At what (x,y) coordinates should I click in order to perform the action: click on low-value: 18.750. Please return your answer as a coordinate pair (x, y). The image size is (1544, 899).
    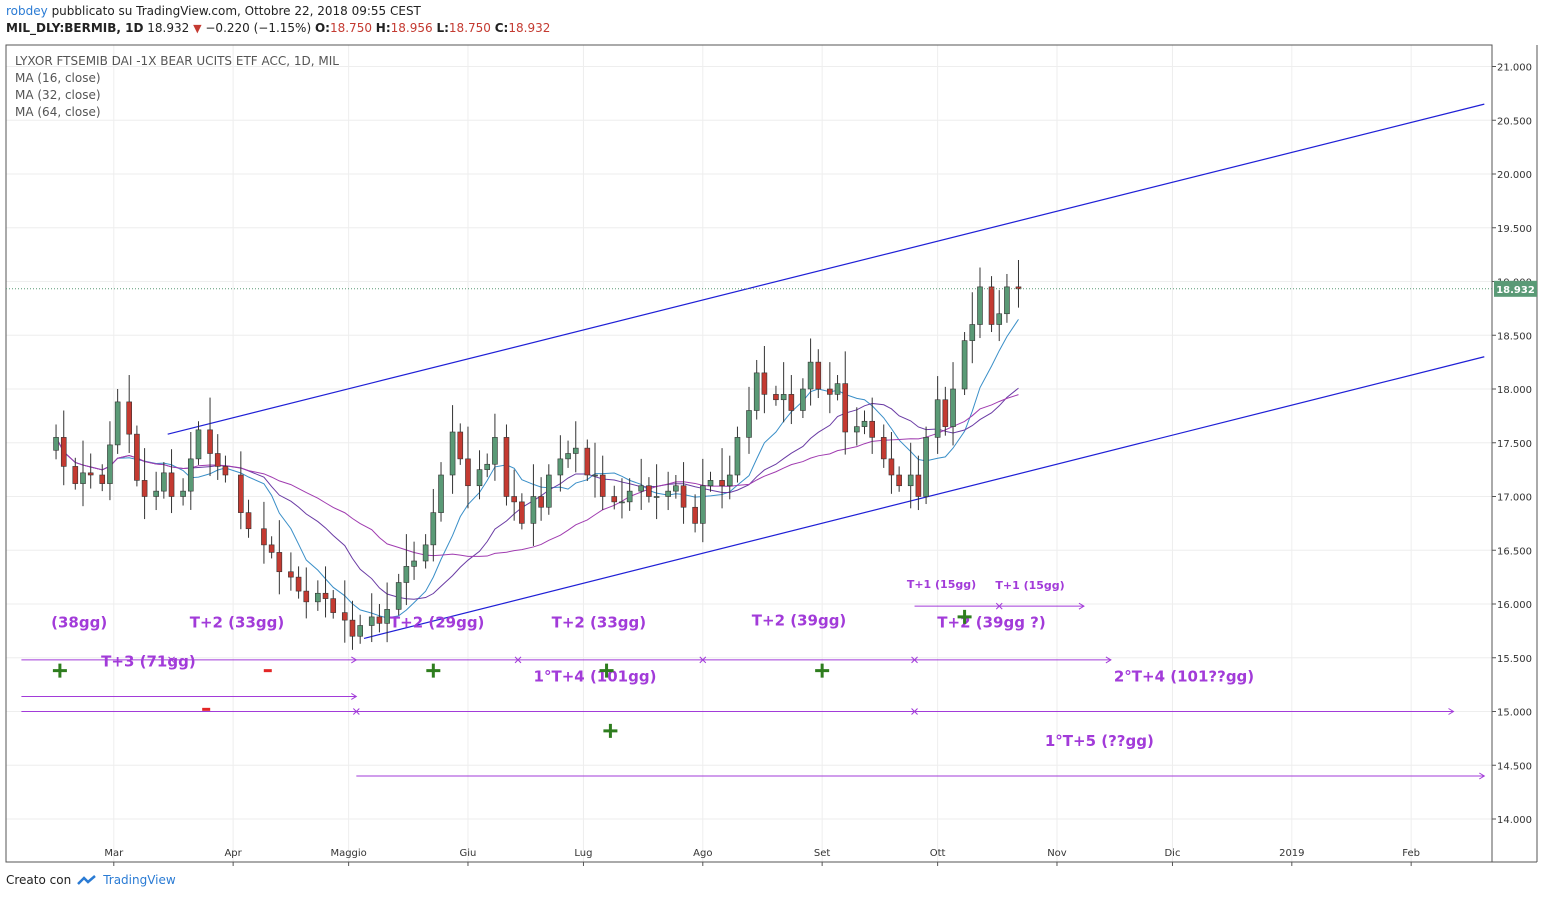
    Looking at the image, I should click on (469, 28).